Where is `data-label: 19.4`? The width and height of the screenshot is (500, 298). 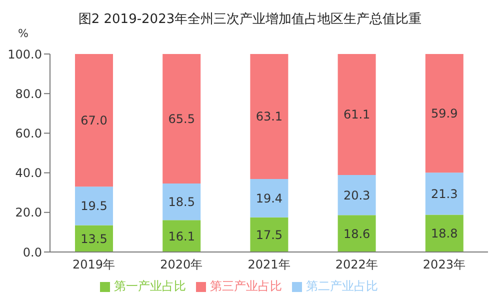 data-label: 19.4 is located at coordinates (269, 198).